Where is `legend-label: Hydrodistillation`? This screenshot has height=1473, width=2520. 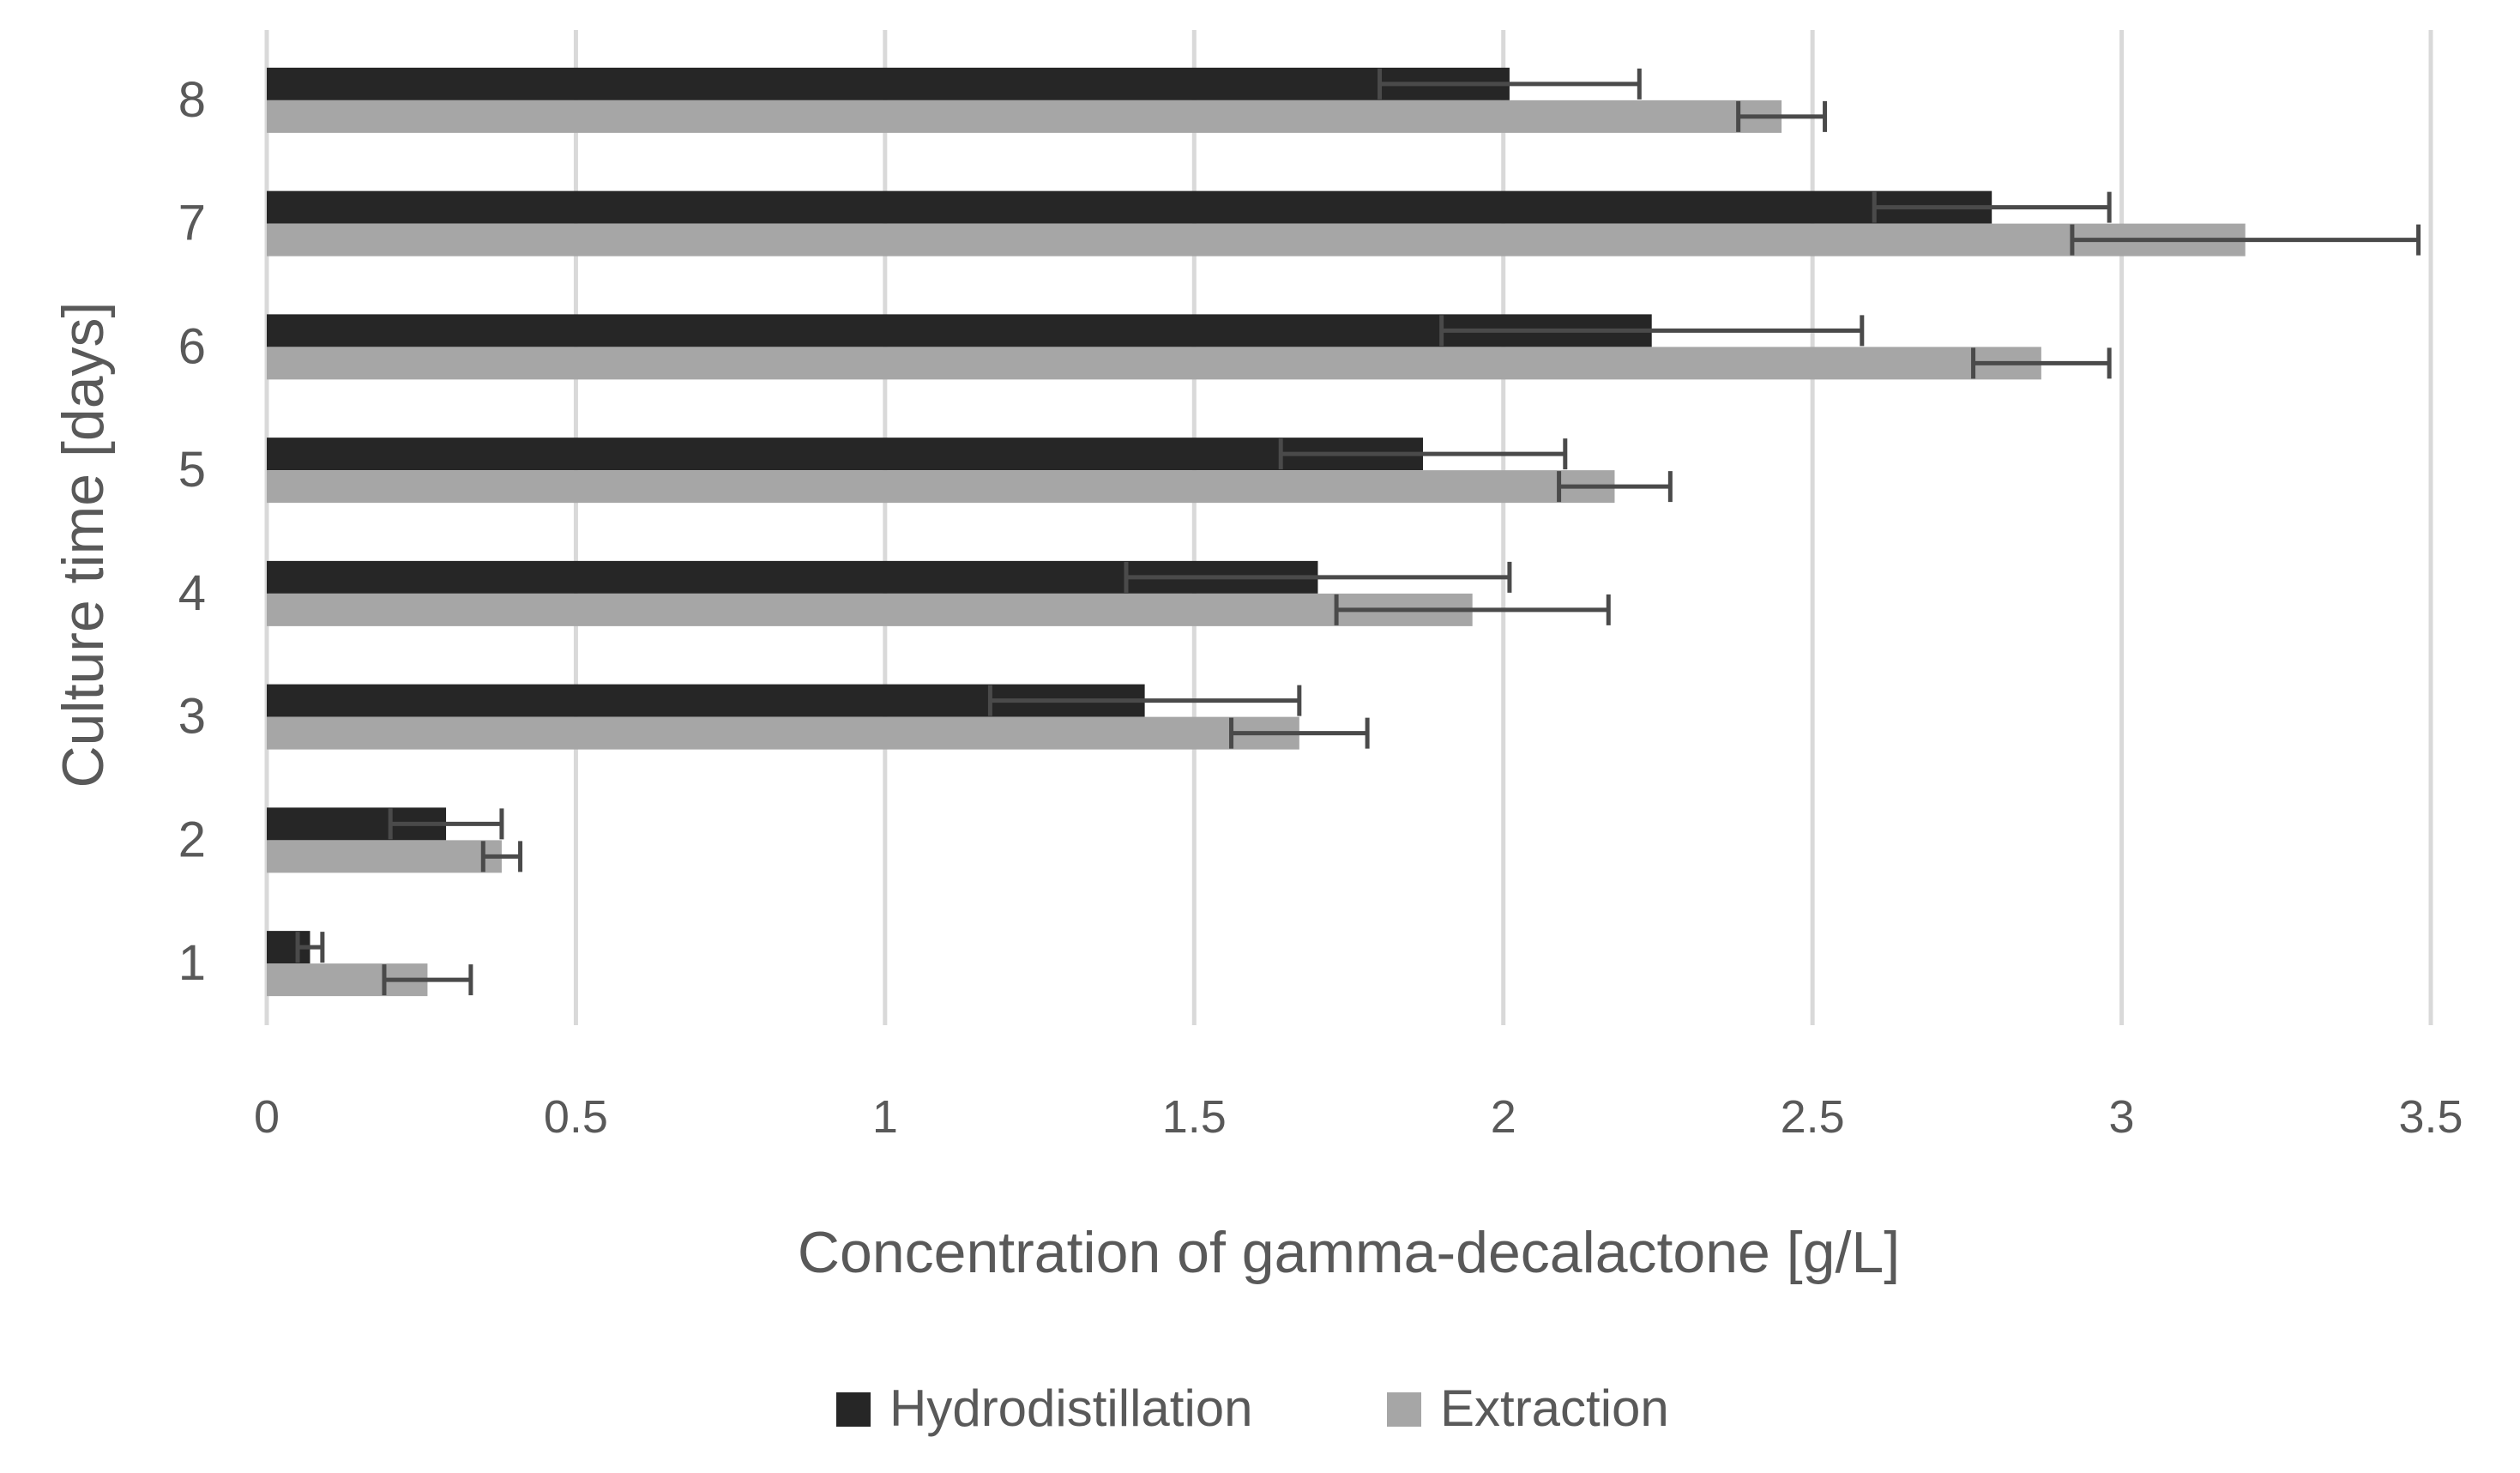
legend-label: Hydrodistillation is located at coordinates (1071, 1408).